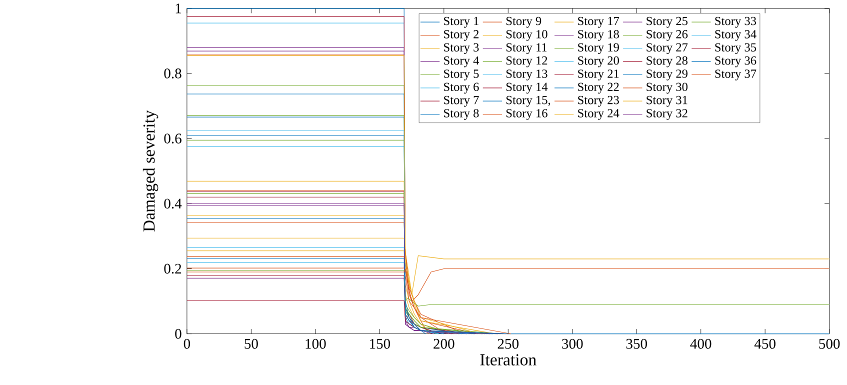 The height and width of the screenshot is (385, 847). Describe the element at coordinates (461, 75) in the screenshot. I see `legend-label: Story 5` at that location.